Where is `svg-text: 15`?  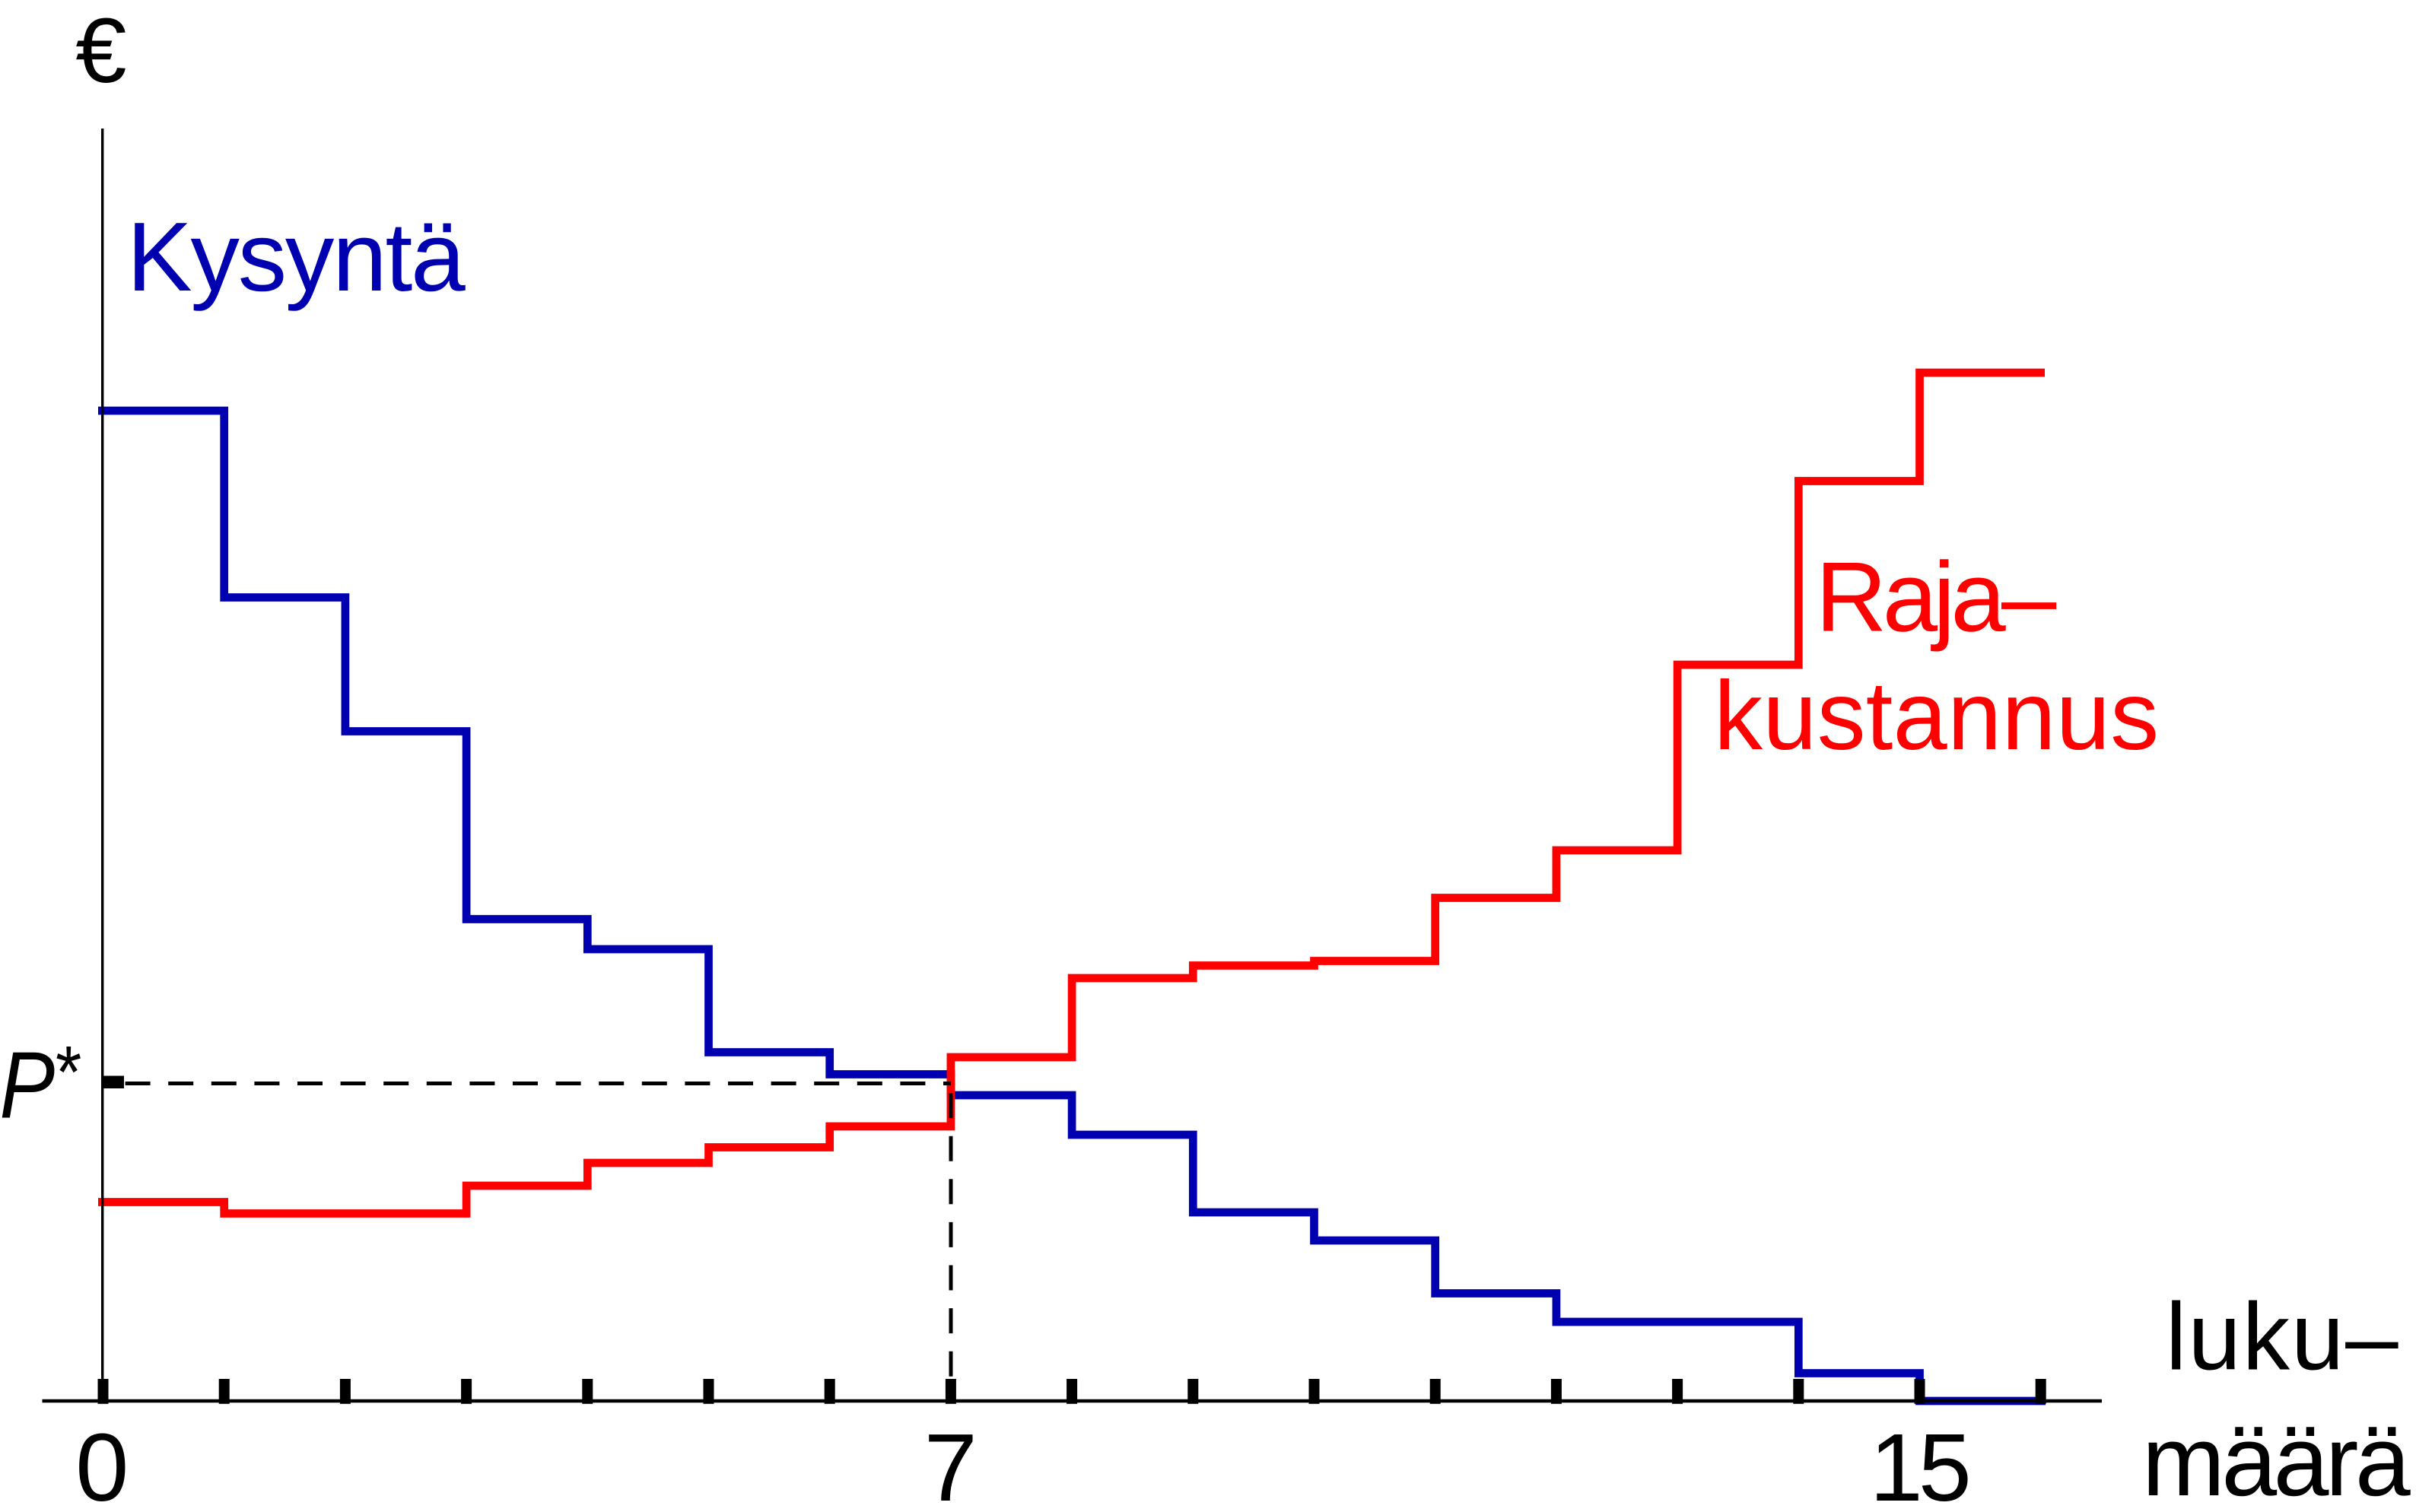
svg-text: 15 is located at coordinates (1919, 1463).